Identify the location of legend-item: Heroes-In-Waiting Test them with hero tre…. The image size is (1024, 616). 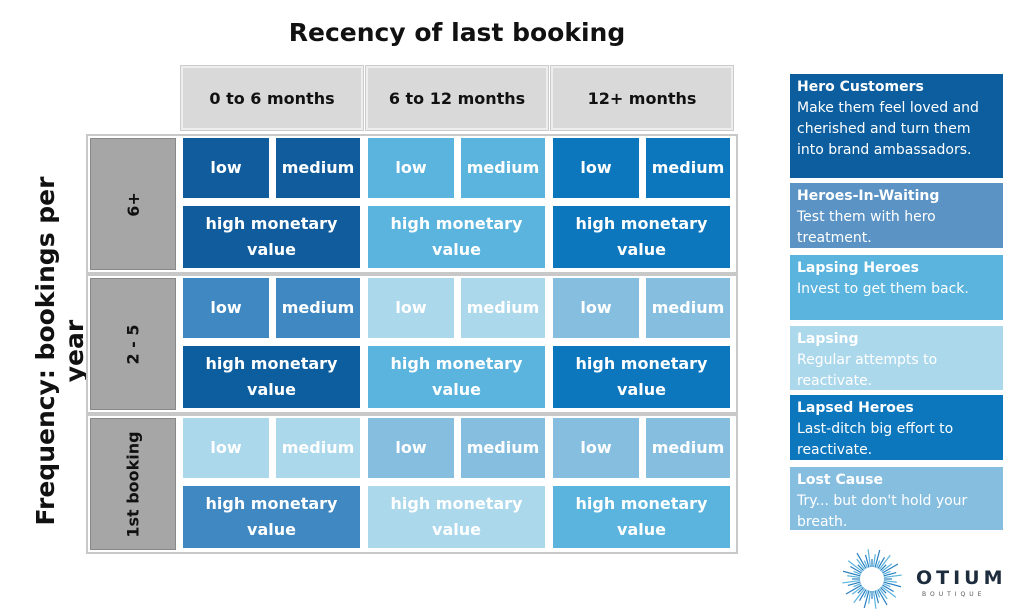
(896, 215).